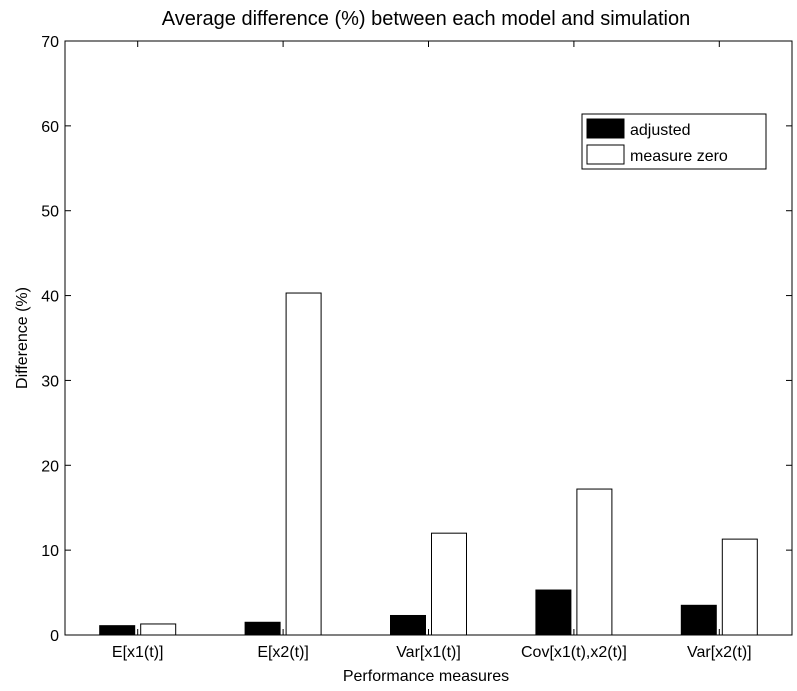 The width and height of the screenshot is (797, 691). What do you see at coordinates (50, 551) in the screenshot?
I see `y-tick-label: 10` at bounding box center [50, 551].